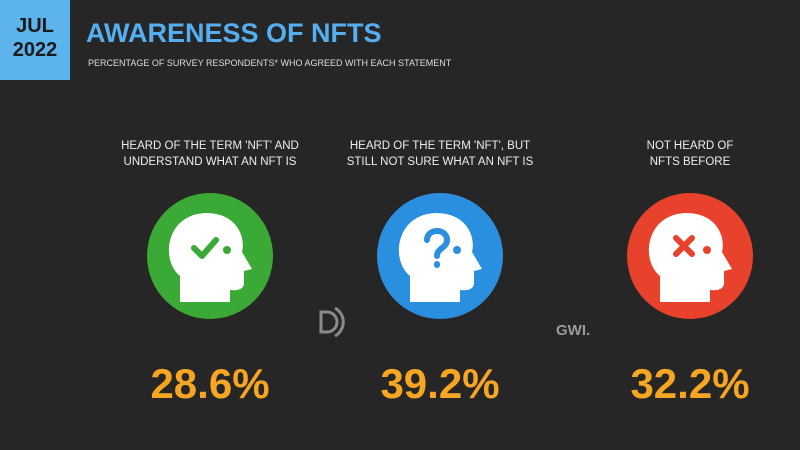 This screenshot has height=450, width=800. I want to click on question, so click(437, 248).